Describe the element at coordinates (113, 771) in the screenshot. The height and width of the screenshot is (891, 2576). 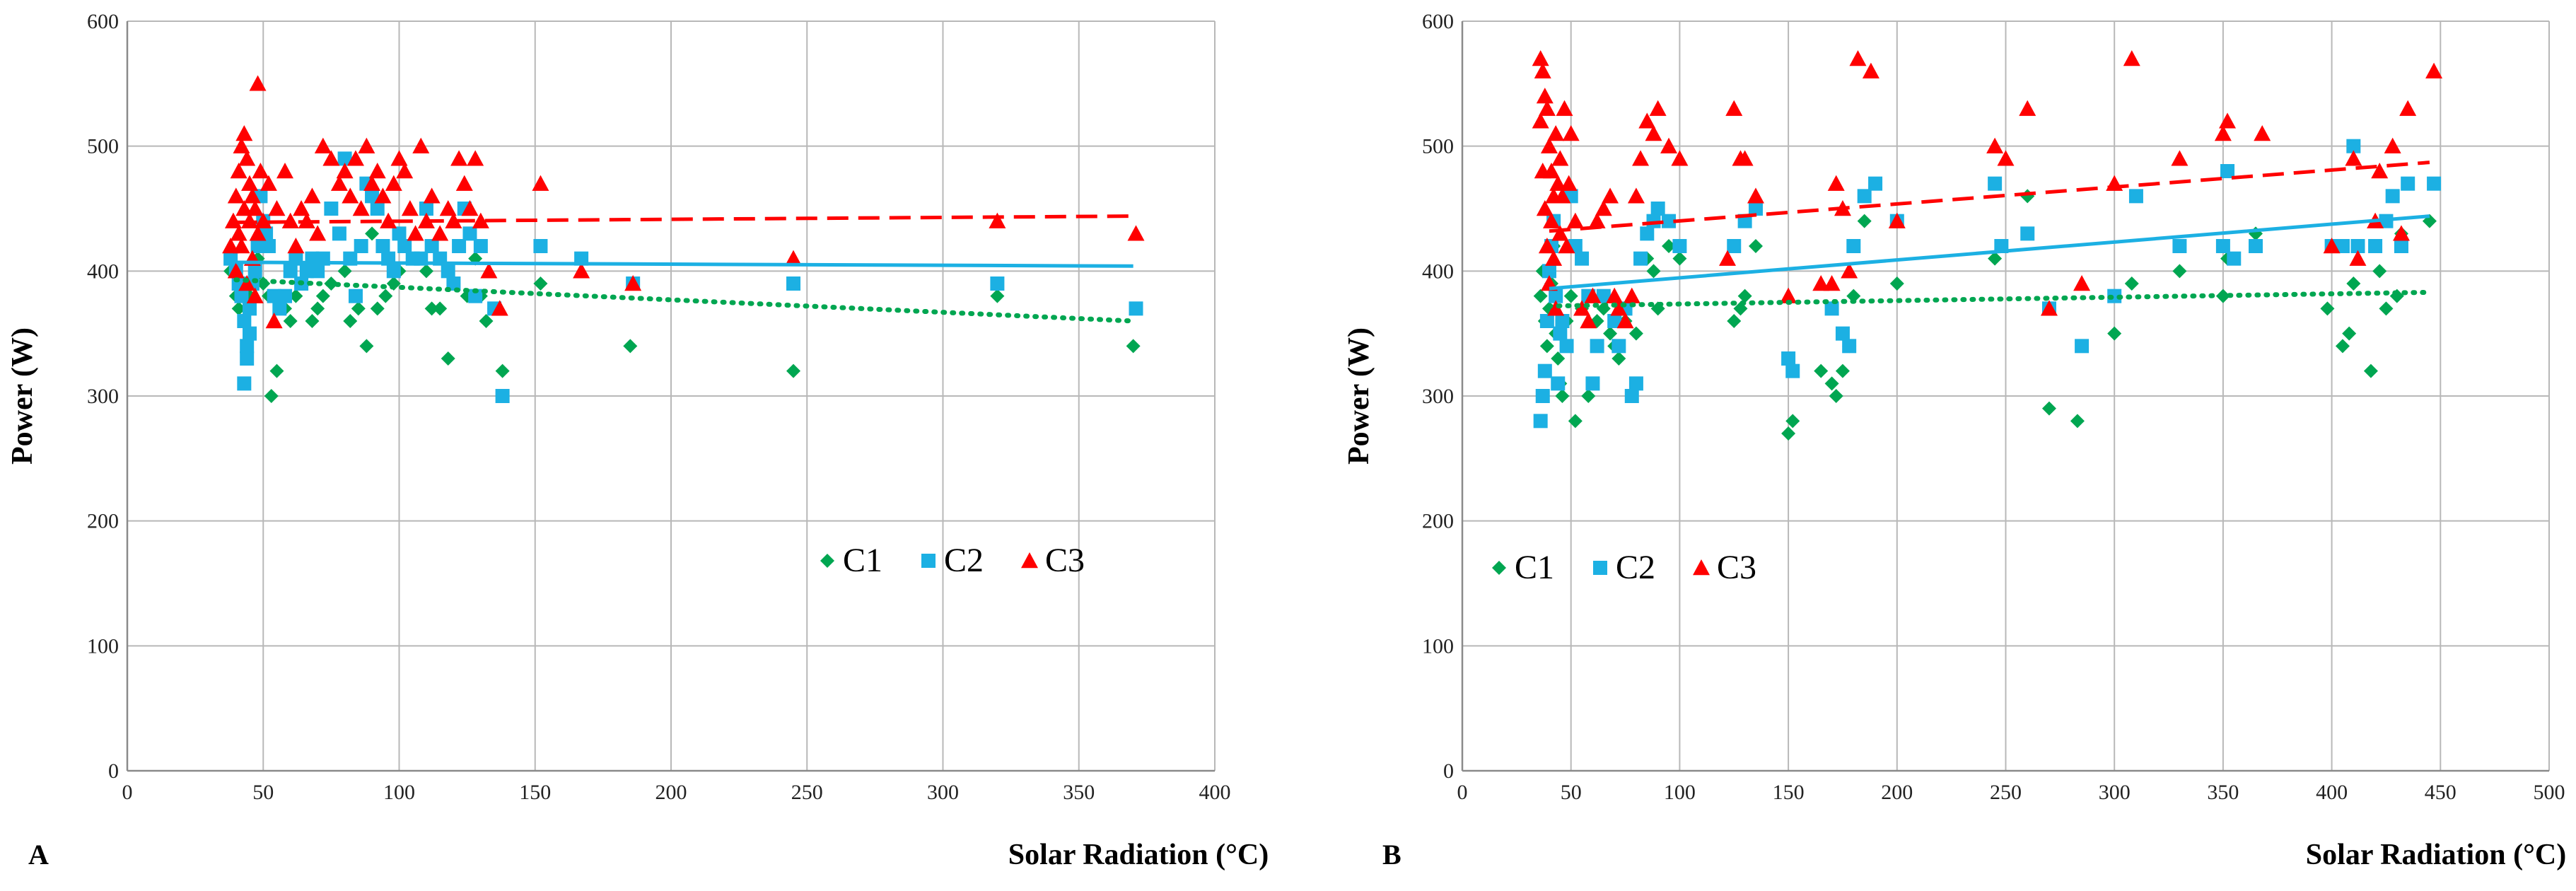
I see `y-tick-label: 0` at that location.